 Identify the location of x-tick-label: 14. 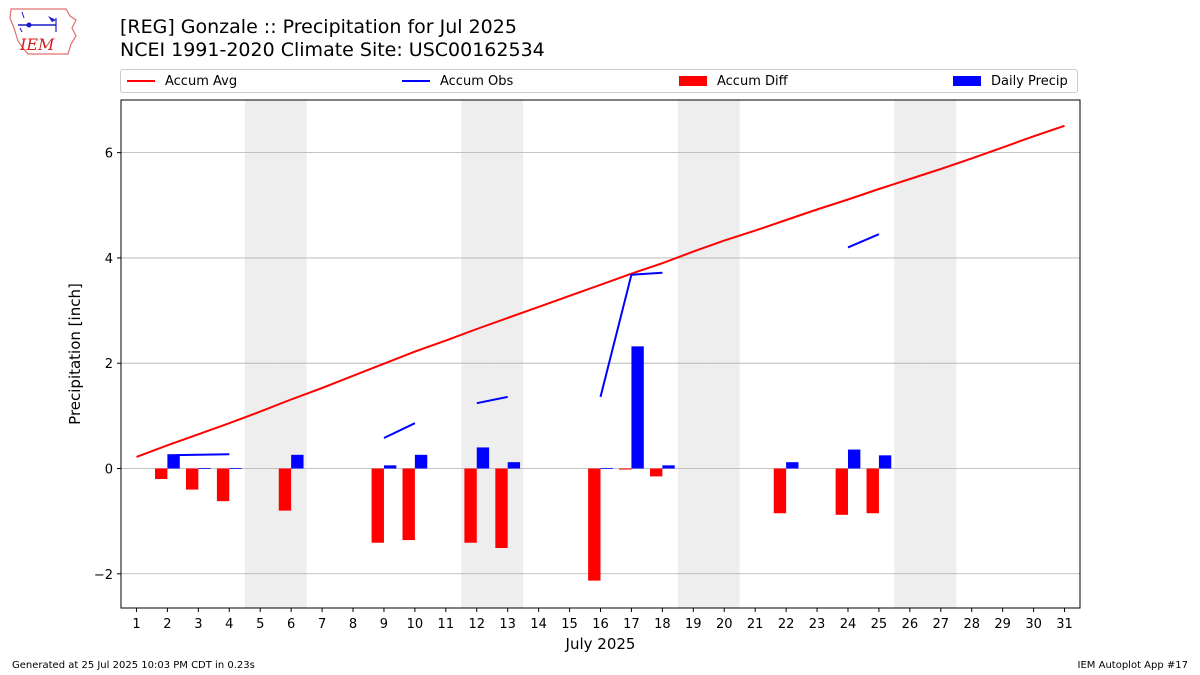
(538, 624).